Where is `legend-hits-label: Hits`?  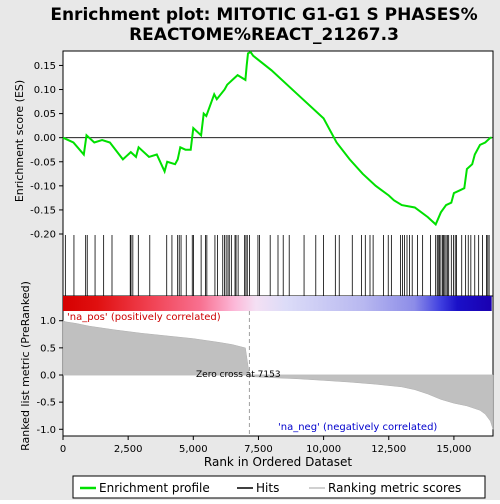
legend-hits-label: Hits is located at coordinates (267, 488).